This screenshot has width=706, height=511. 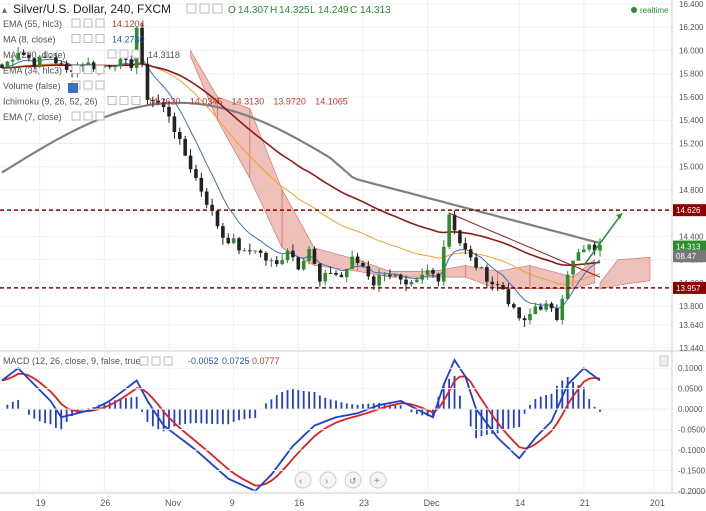 What do you see at coordinates (691, 143) in the screenshot?
I see `price-tick-label: 15.200` at bounding box center [691, 143].